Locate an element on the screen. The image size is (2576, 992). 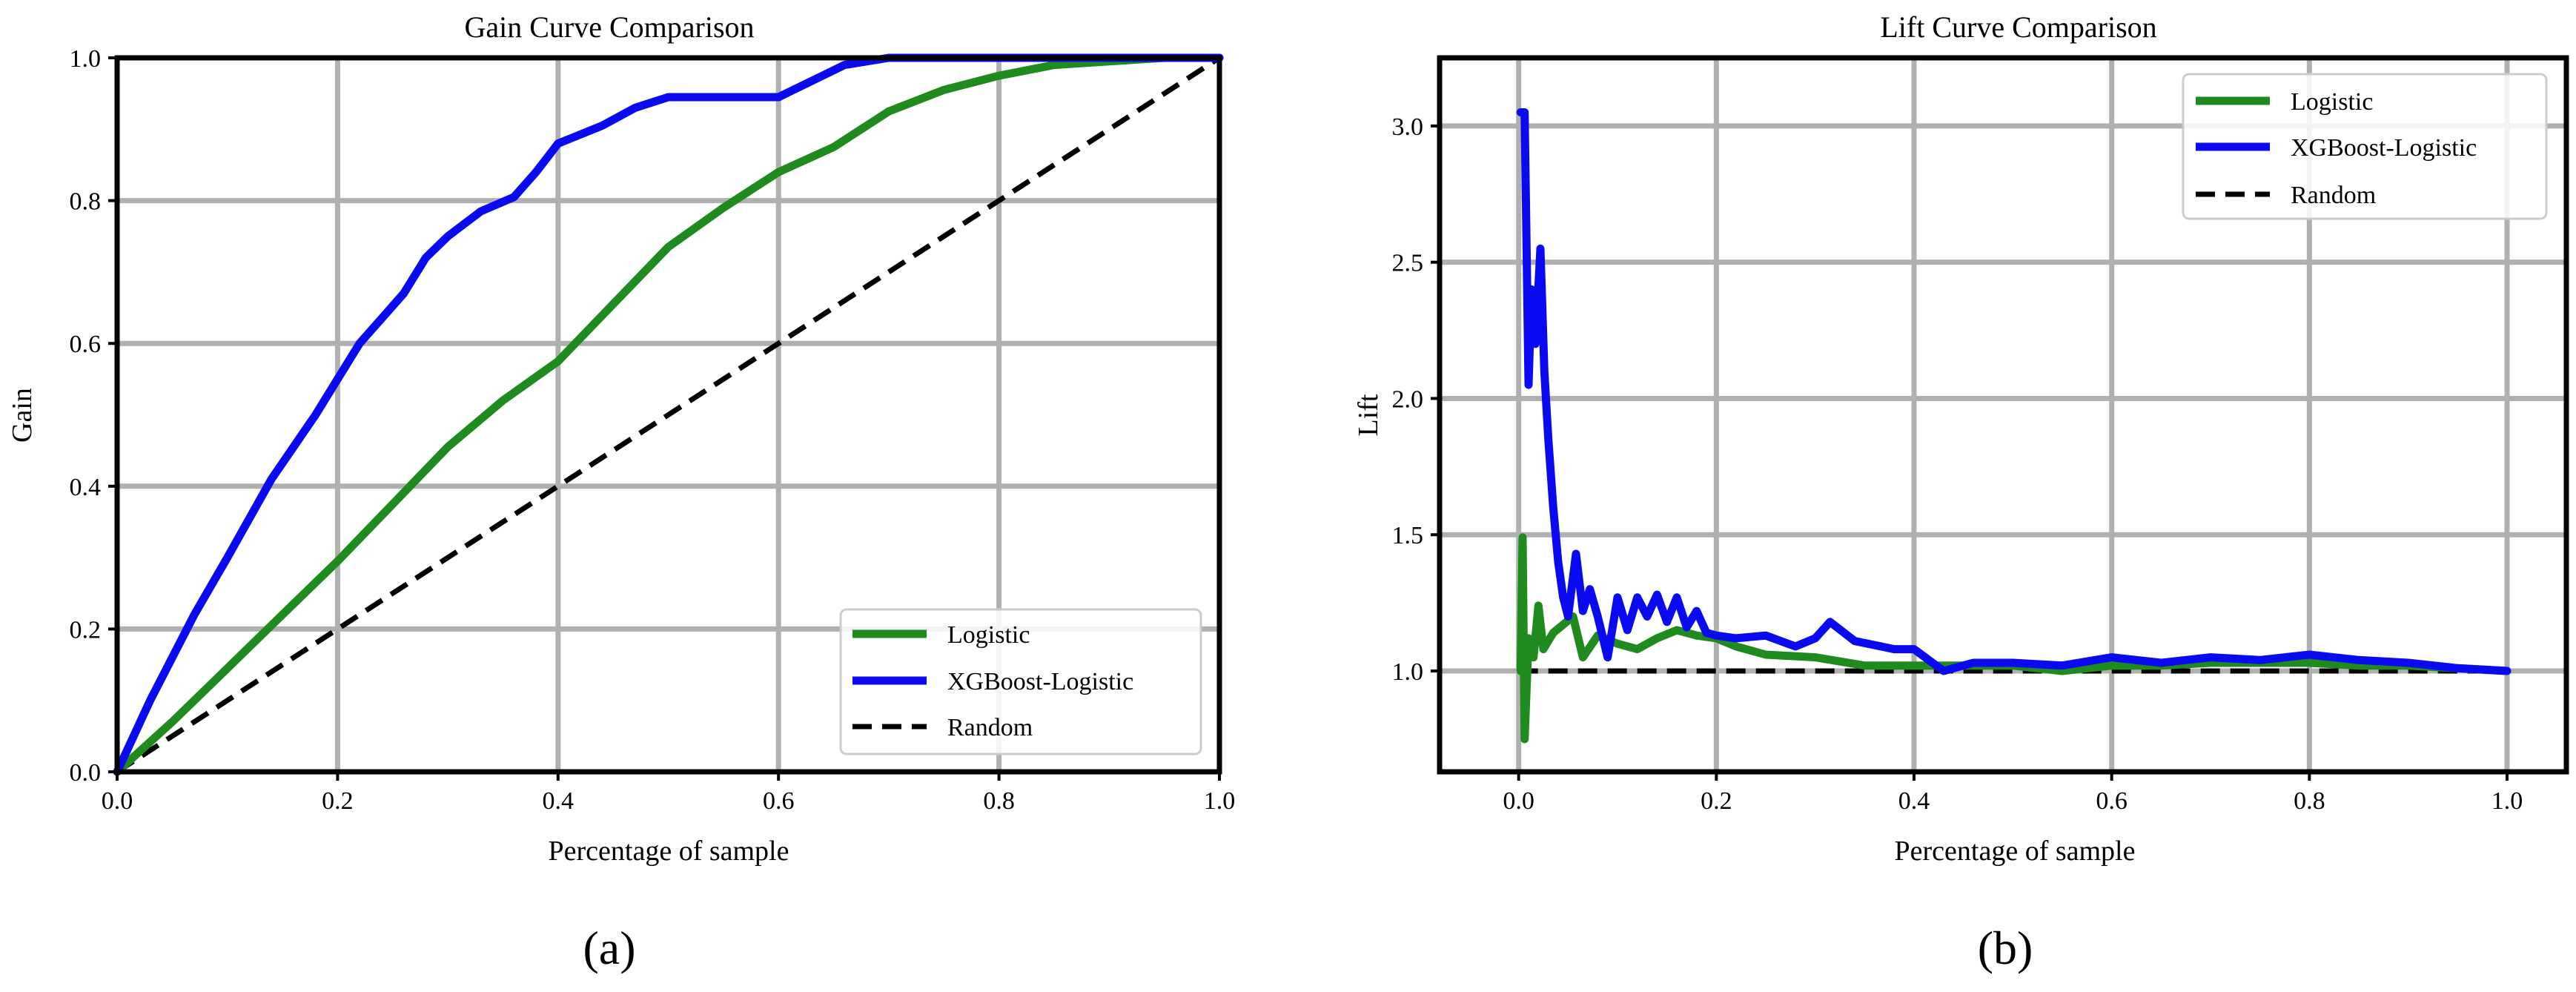
lift-y-tick-label-3: 2.5 is located at coordinates (1408, 263).